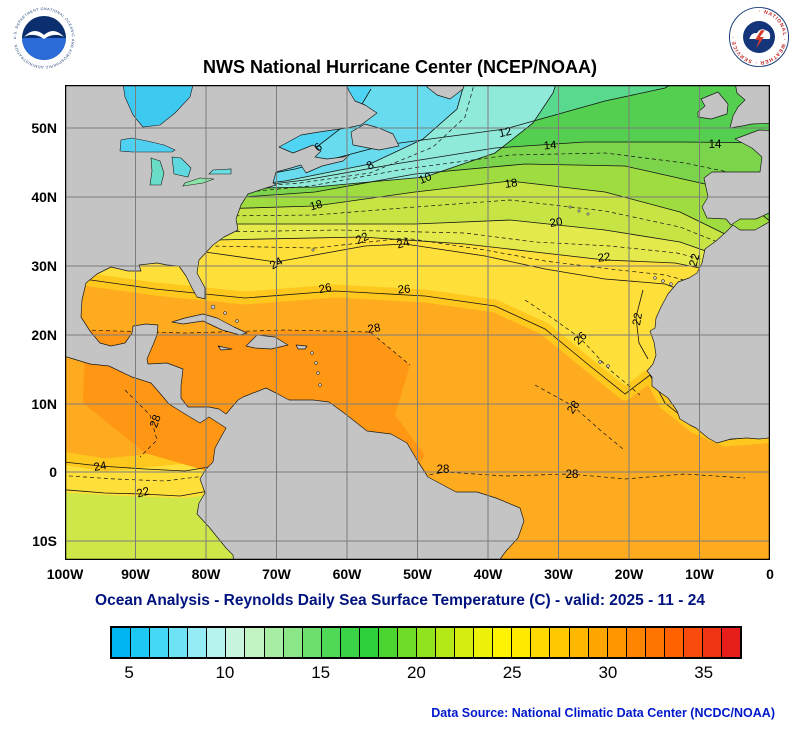  What do you see at coordinates (488, 574) in the screenshot?
I see `lon-tick-label: 40W` at bounding box center [488, 574].